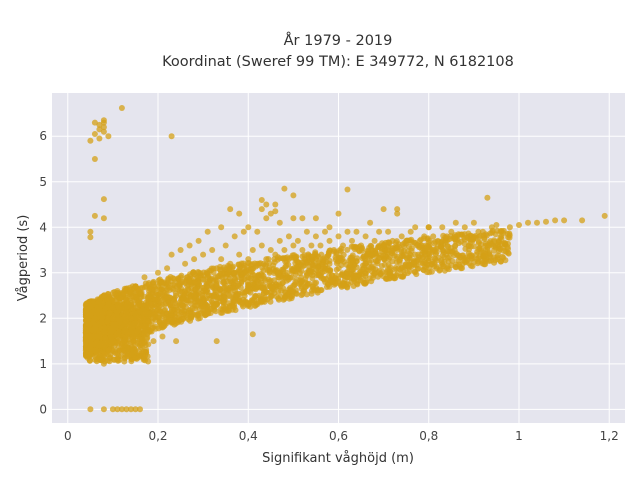 The width and height of the screenshot is (640, 480). Describe the element at coordinates (609, 436) in the screenshot. I see `x-tick-label: 1,2` at that location.